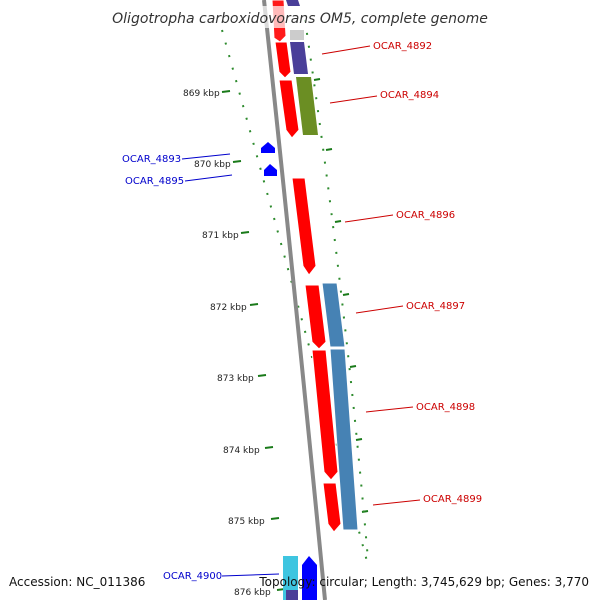  Describe the element at coordinates (246, 522) in the screenshot. I see `tick-label: 875 kbp` at that location.